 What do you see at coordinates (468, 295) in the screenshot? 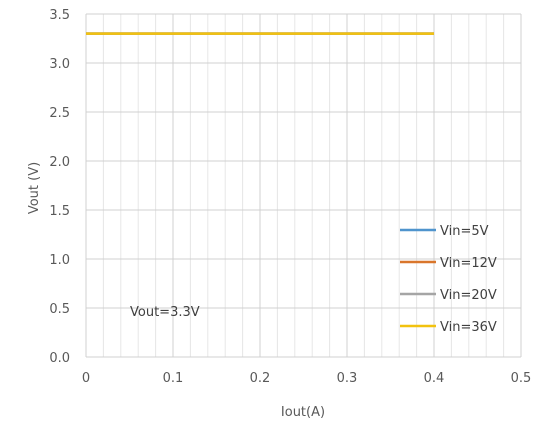
I see `legend-label: Vin=20V` at bounding box center [468, 295].